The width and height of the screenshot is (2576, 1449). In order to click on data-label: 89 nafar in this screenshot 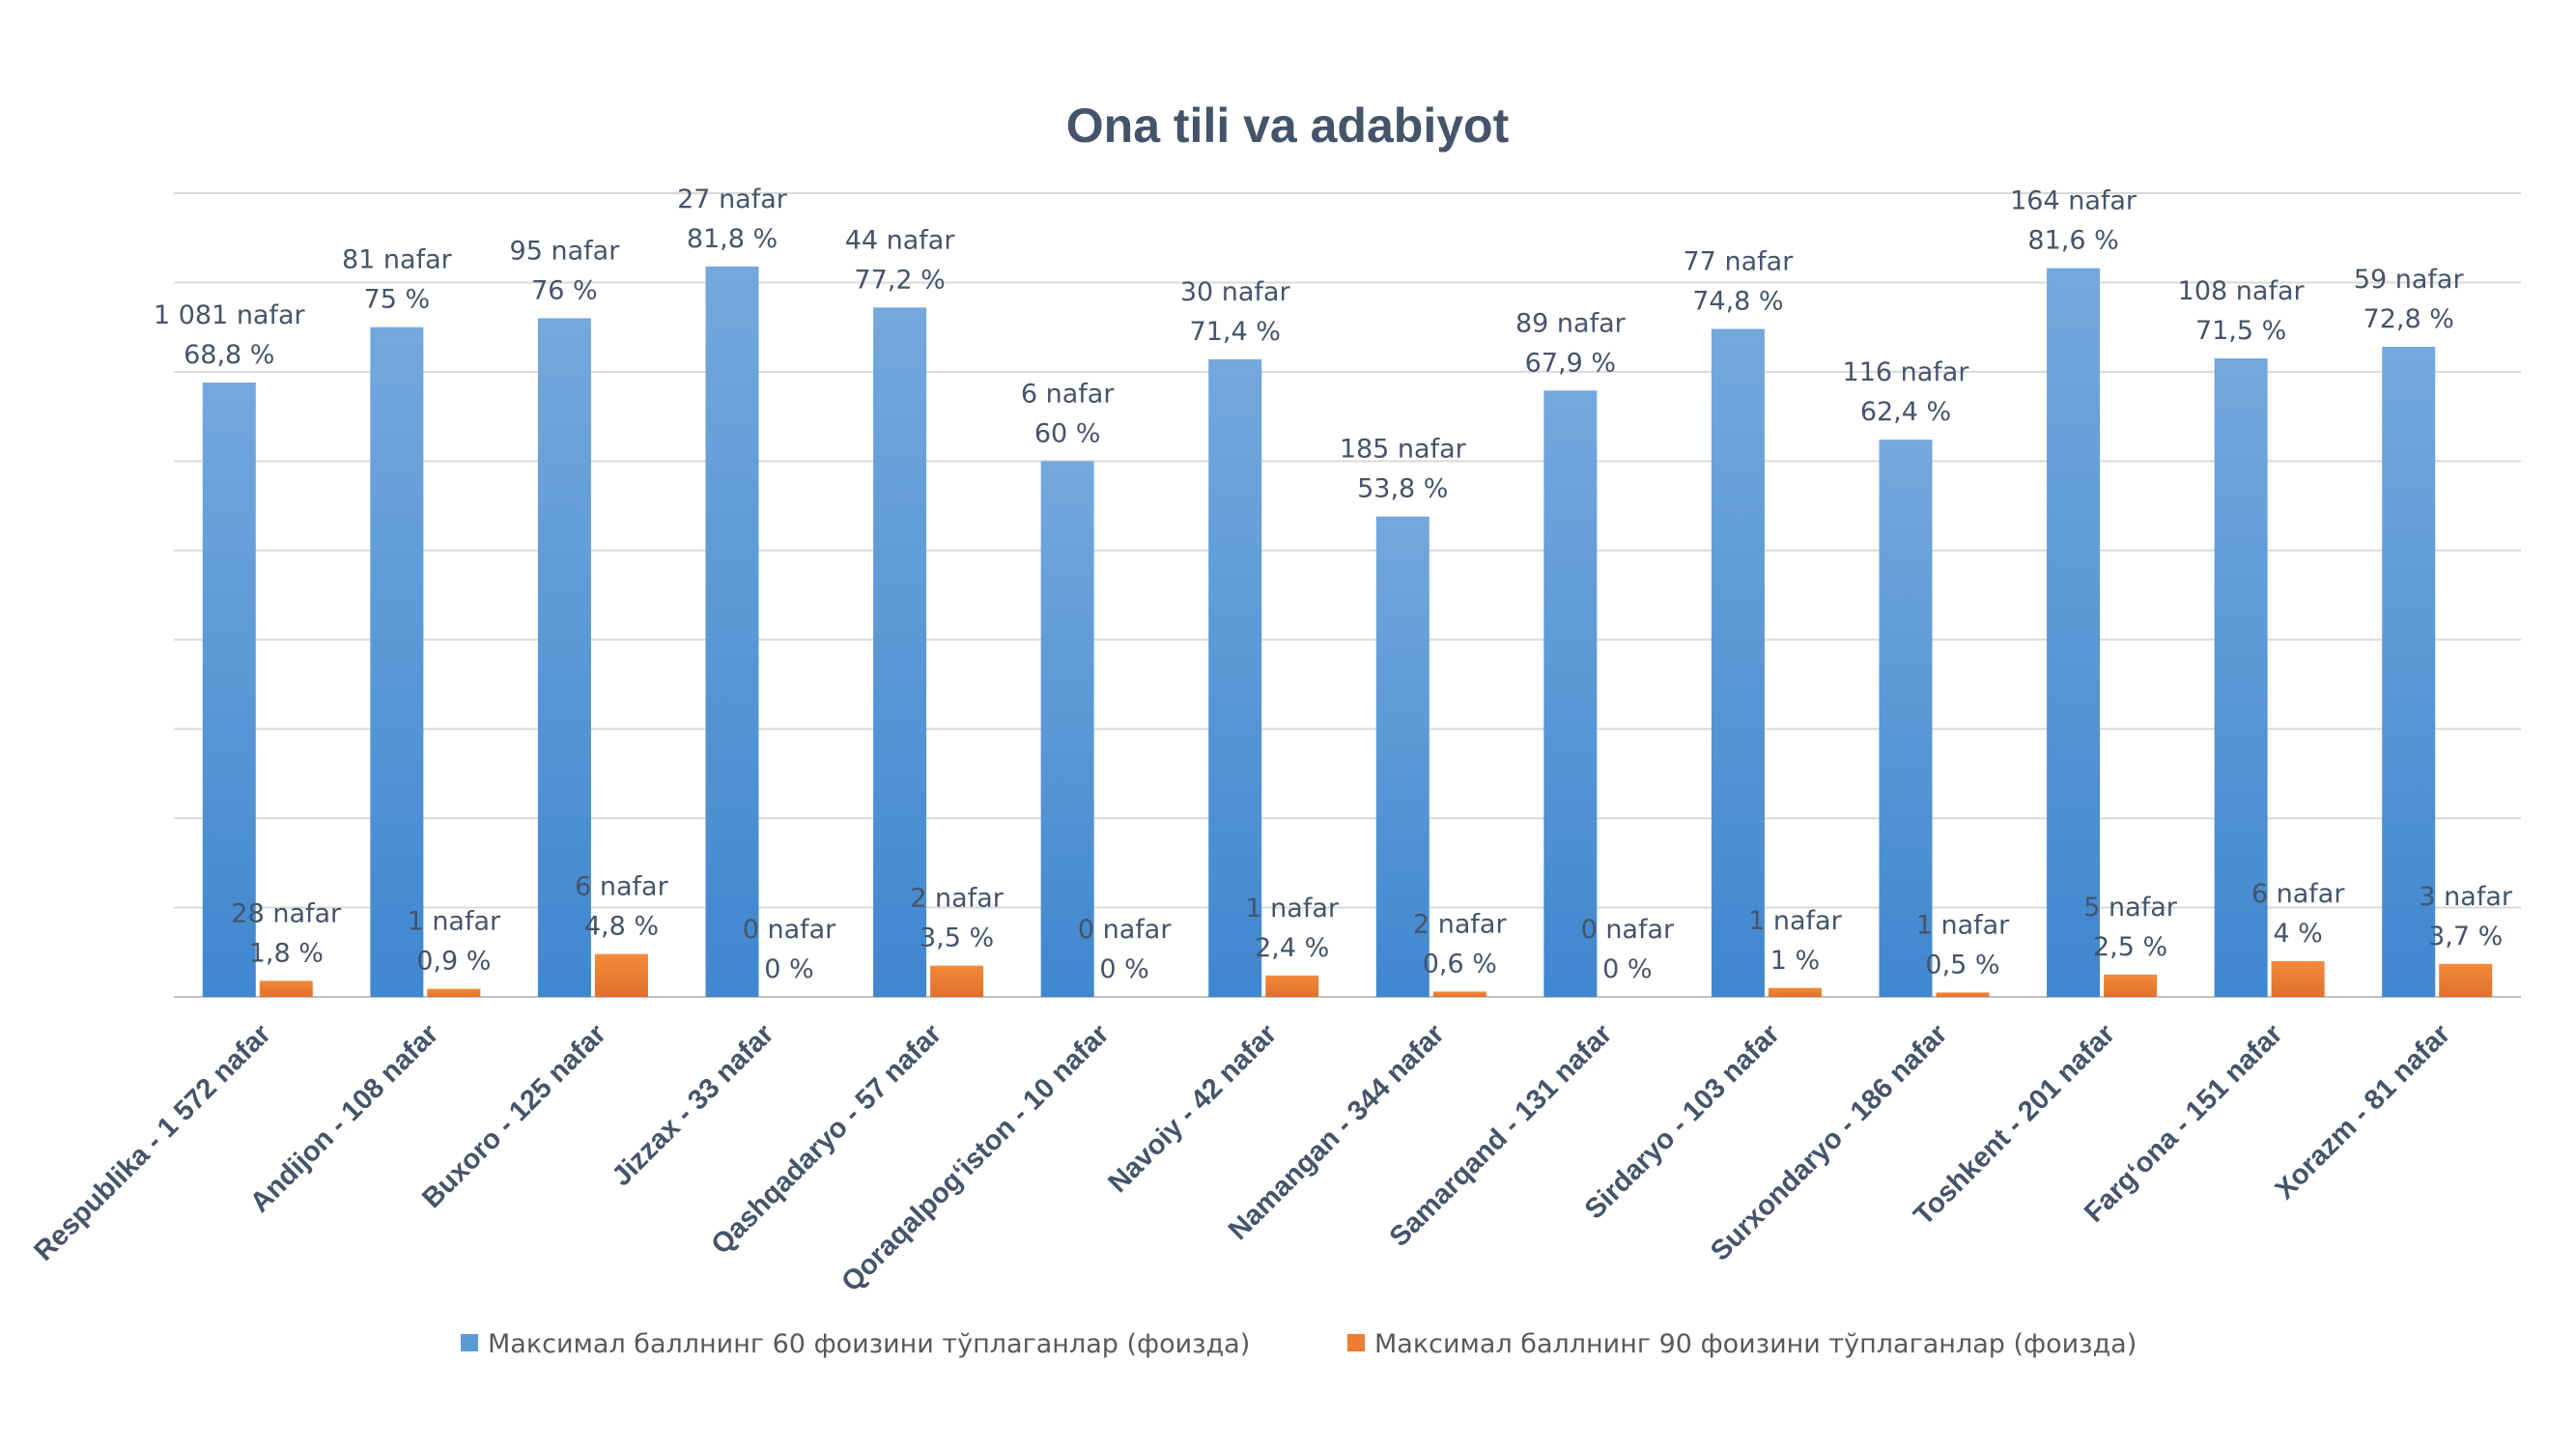, I will do `click(1571, 323)`.